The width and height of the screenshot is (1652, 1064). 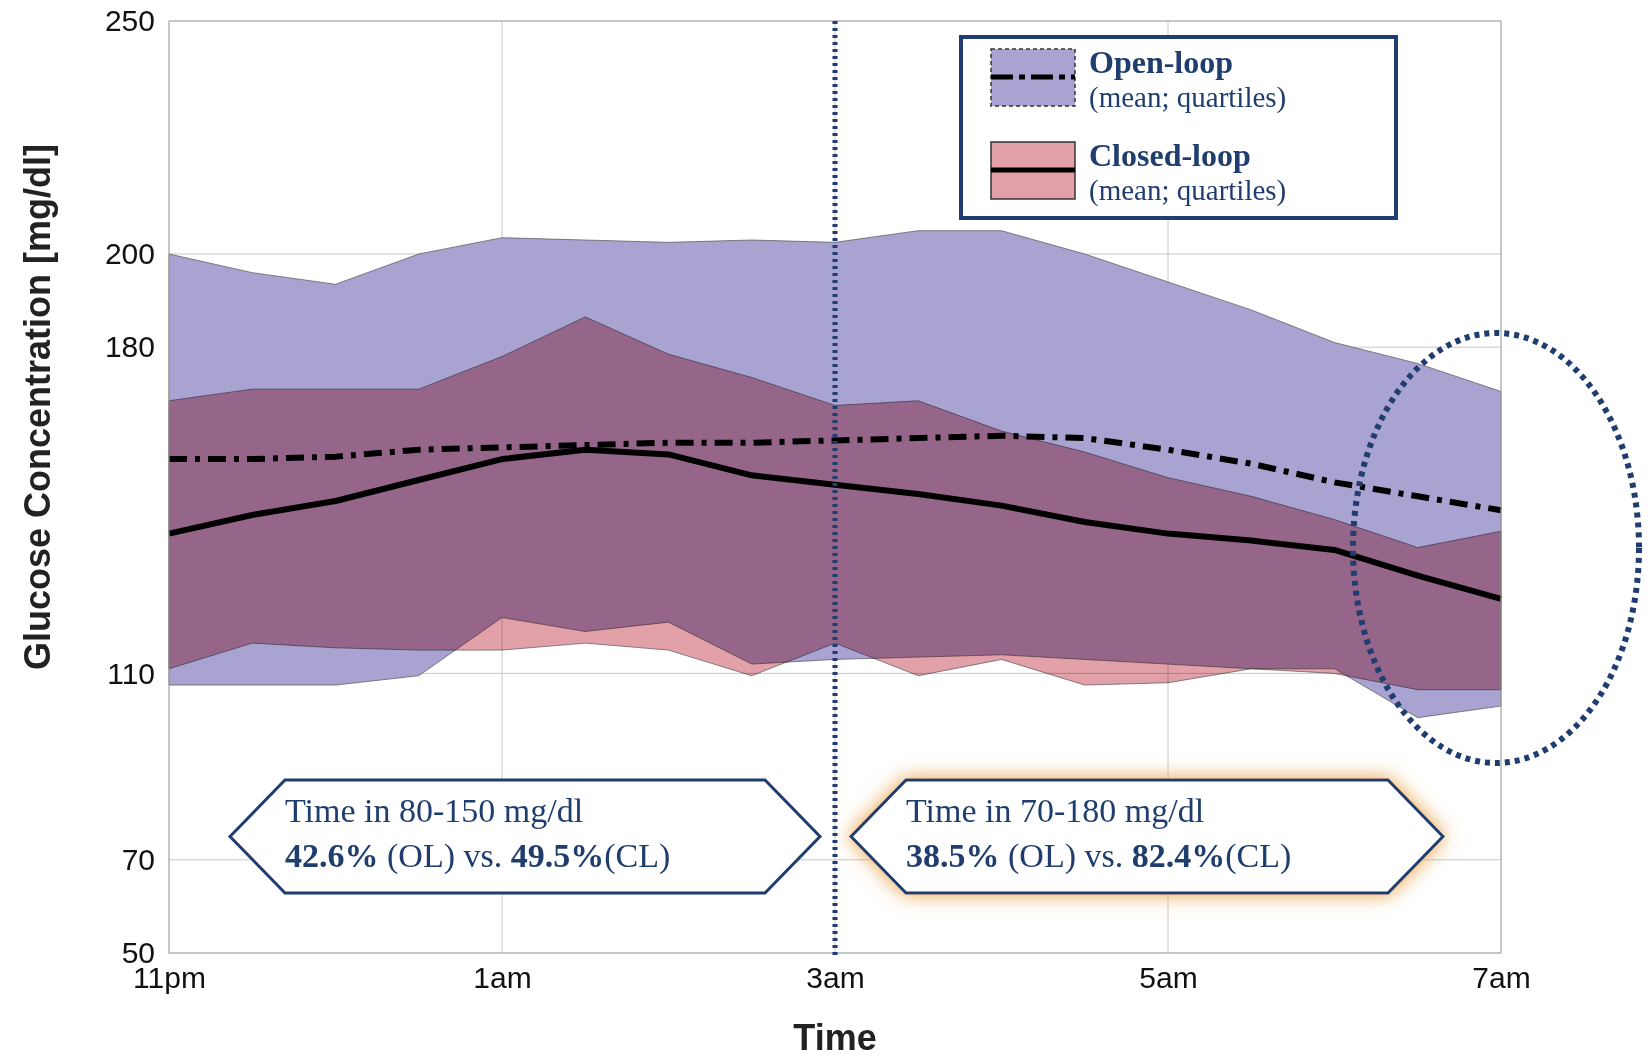 I want to click on annotation: Time in 80-150 mg/dl 42.6% (OL) vs. 49.5%(CL), so click(x=478, y=833).